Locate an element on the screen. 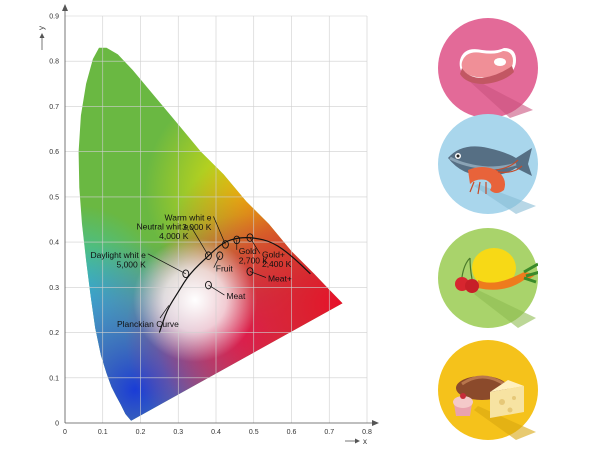 The width and height of the screenshot is (600, 450). y-tick-labels: 0 0.1 0.2 0.3 0.4 0.5 0.6 0.7 0.8 0.9 is located at coordinates (54, 221).